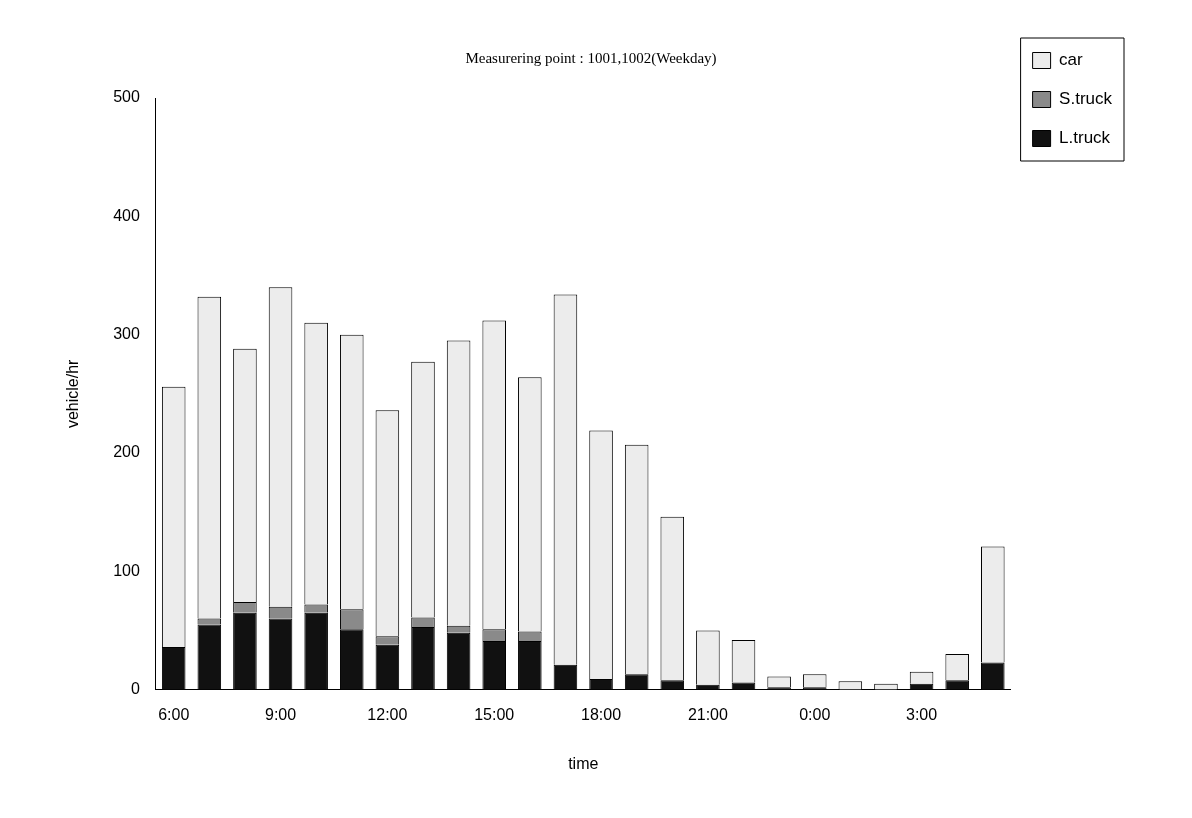  What do you see at coordinates (583, 763) in the screenshot?
I see `x-axis-title: time` at bounding box center [583, 763].